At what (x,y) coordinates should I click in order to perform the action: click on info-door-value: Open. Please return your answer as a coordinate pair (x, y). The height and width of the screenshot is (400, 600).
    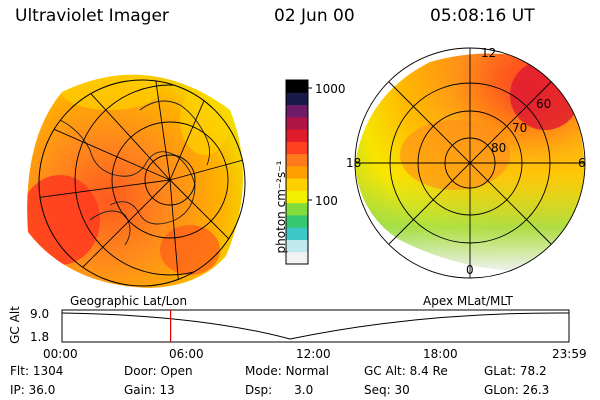
    Looking at the image, I should click on (176, 371).